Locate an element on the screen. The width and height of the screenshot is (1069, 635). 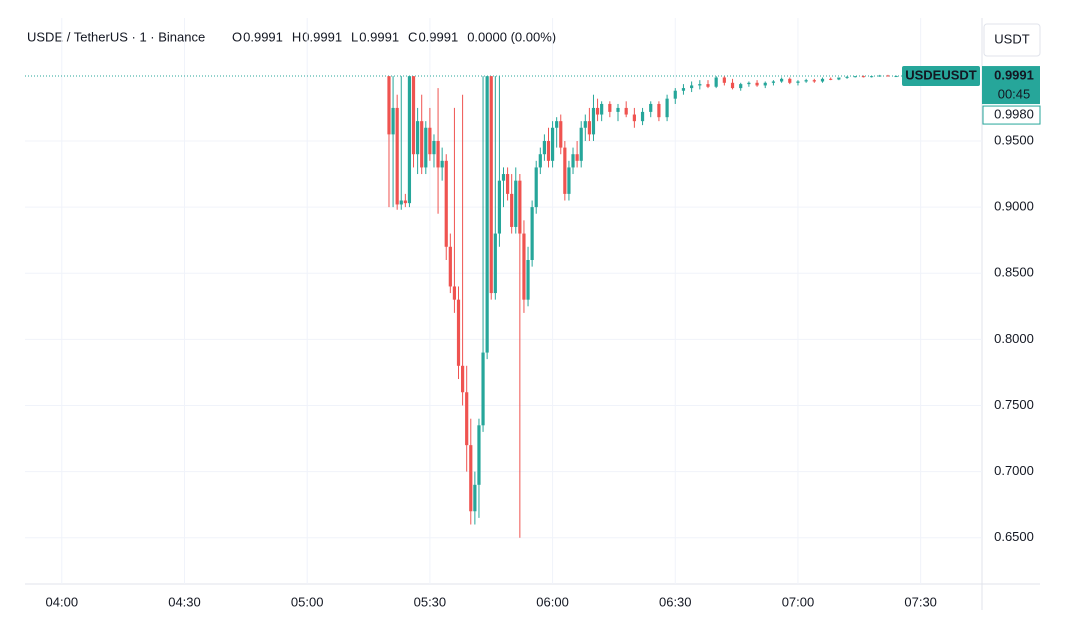
x-tick-label: 05:00 is located at coordinates (307, 601).